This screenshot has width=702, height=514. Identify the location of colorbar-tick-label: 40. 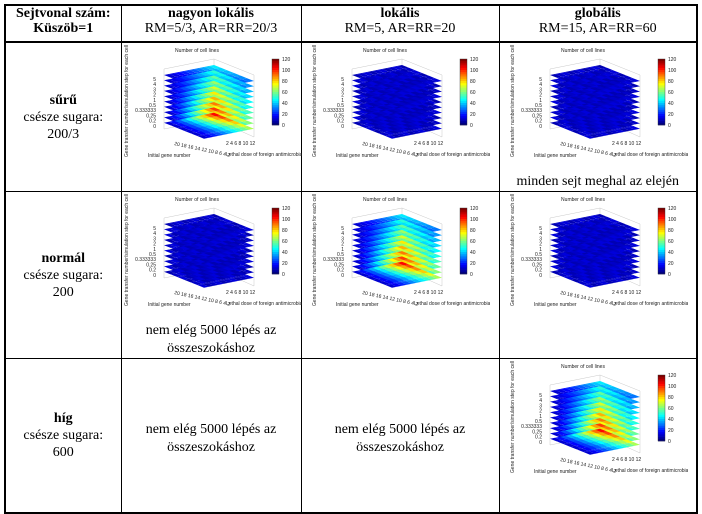
(285, 104).